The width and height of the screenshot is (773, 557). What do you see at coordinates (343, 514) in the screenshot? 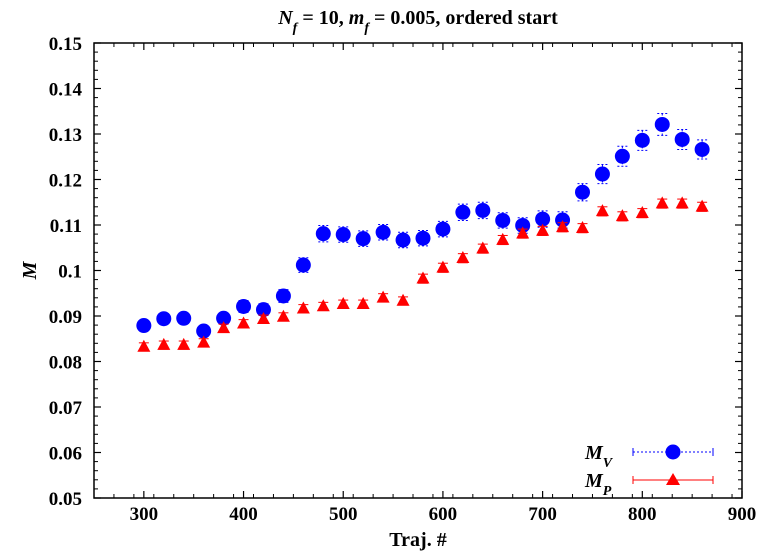
I see `x-tick-label: 500` at bounding box center [343, 514].